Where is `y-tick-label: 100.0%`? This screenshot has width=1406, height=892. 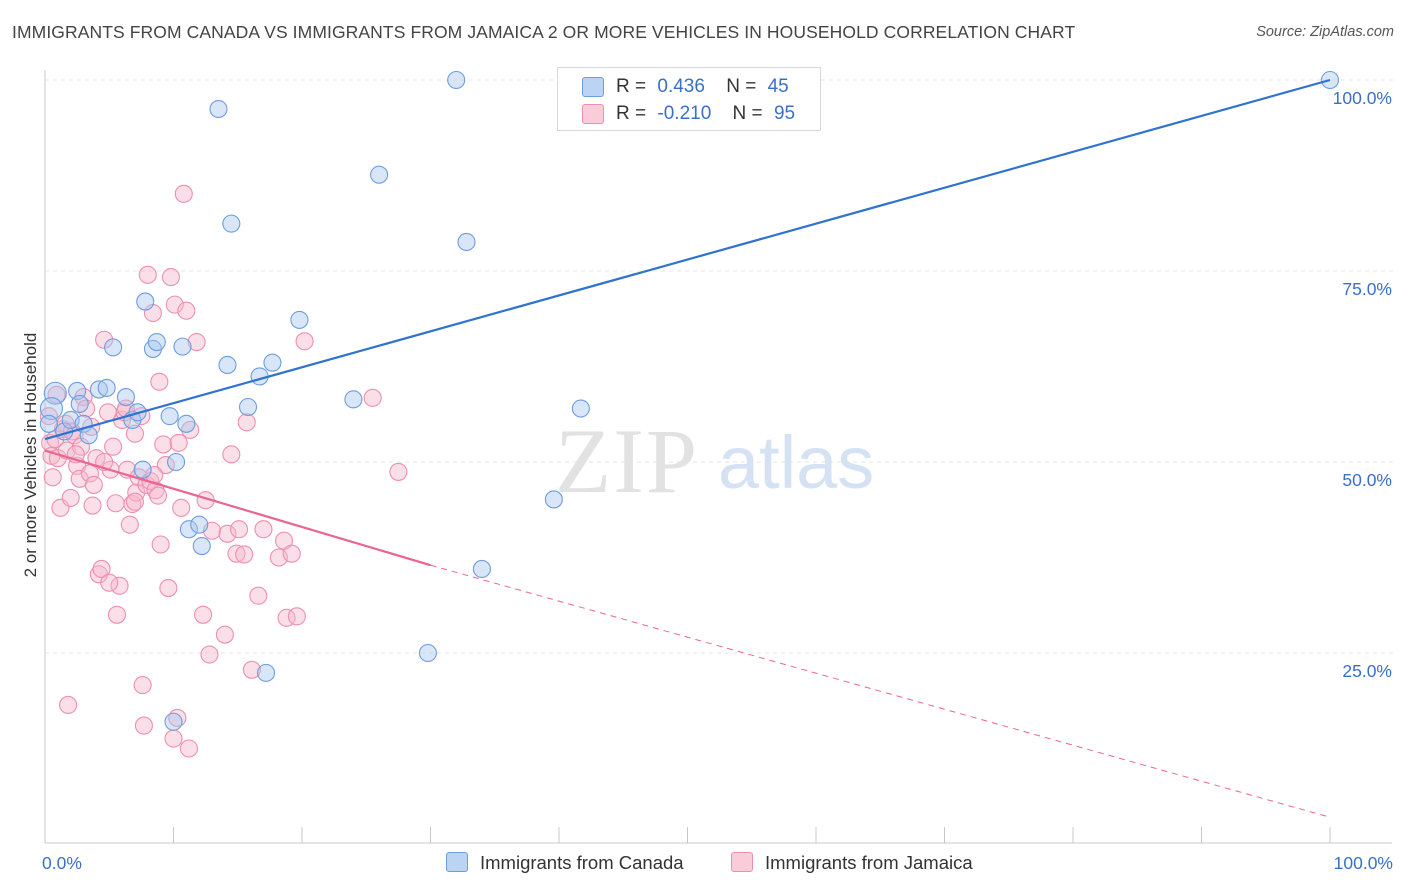
y-tick-label: 100.0% is located at coordinates (1362, 98).